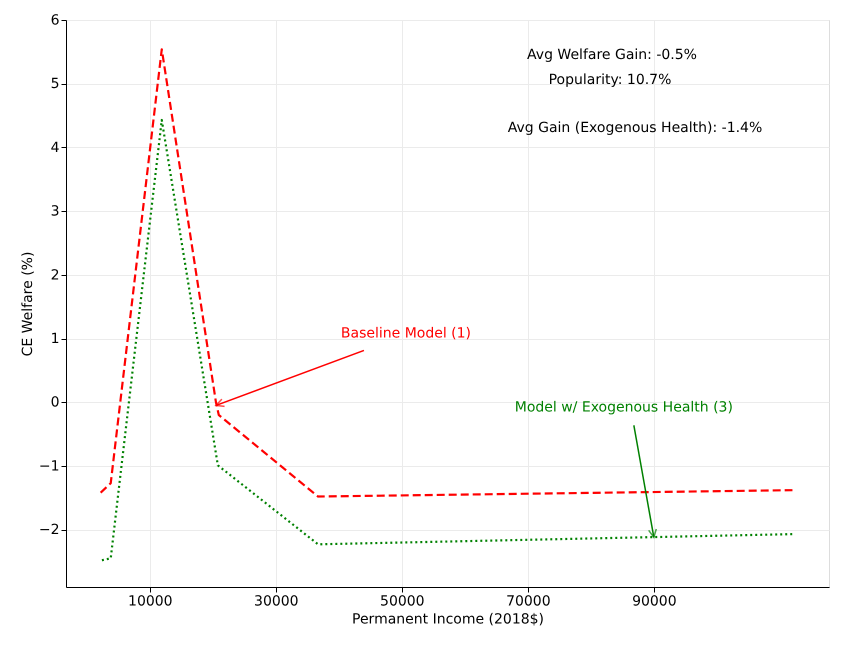 The width and height of the screenshot is (853, 648). Describe the element at coordinates (49, 466) in the screenshot. I see `y-tick-label: −1` at that location.